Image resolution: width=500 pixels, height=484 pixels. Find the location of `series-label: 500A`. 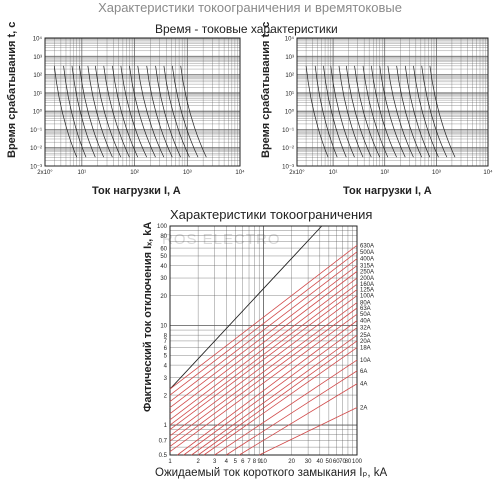

series-label: 500A is located at coordinates (367, 253).